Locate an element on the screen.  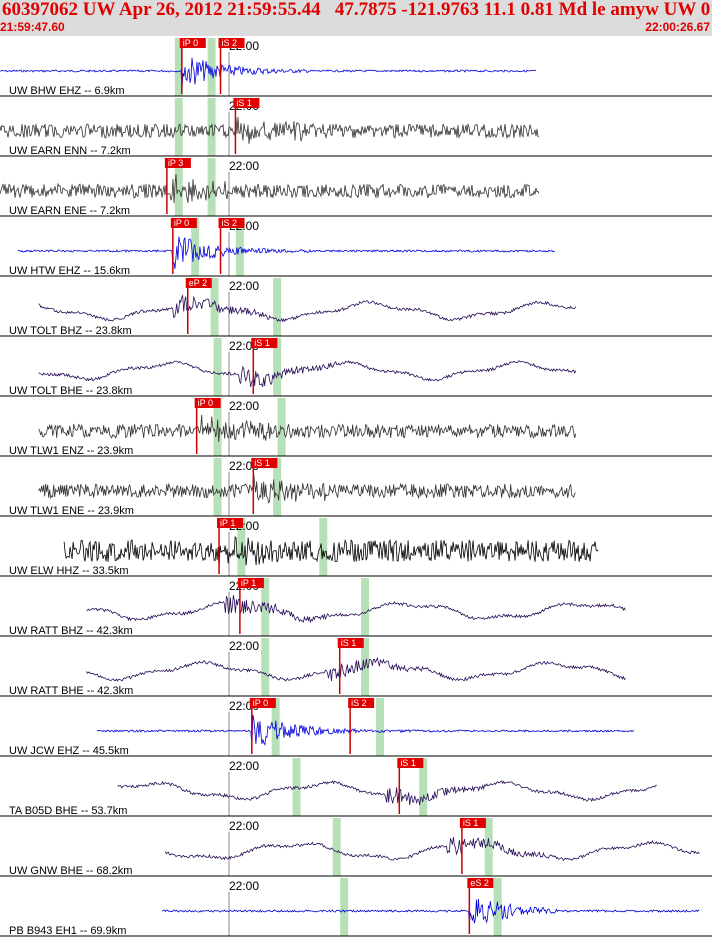
trace-row: 22:00 iS 1 UW GNW BHE -- 68.2km is located at coordinates (356, 847).